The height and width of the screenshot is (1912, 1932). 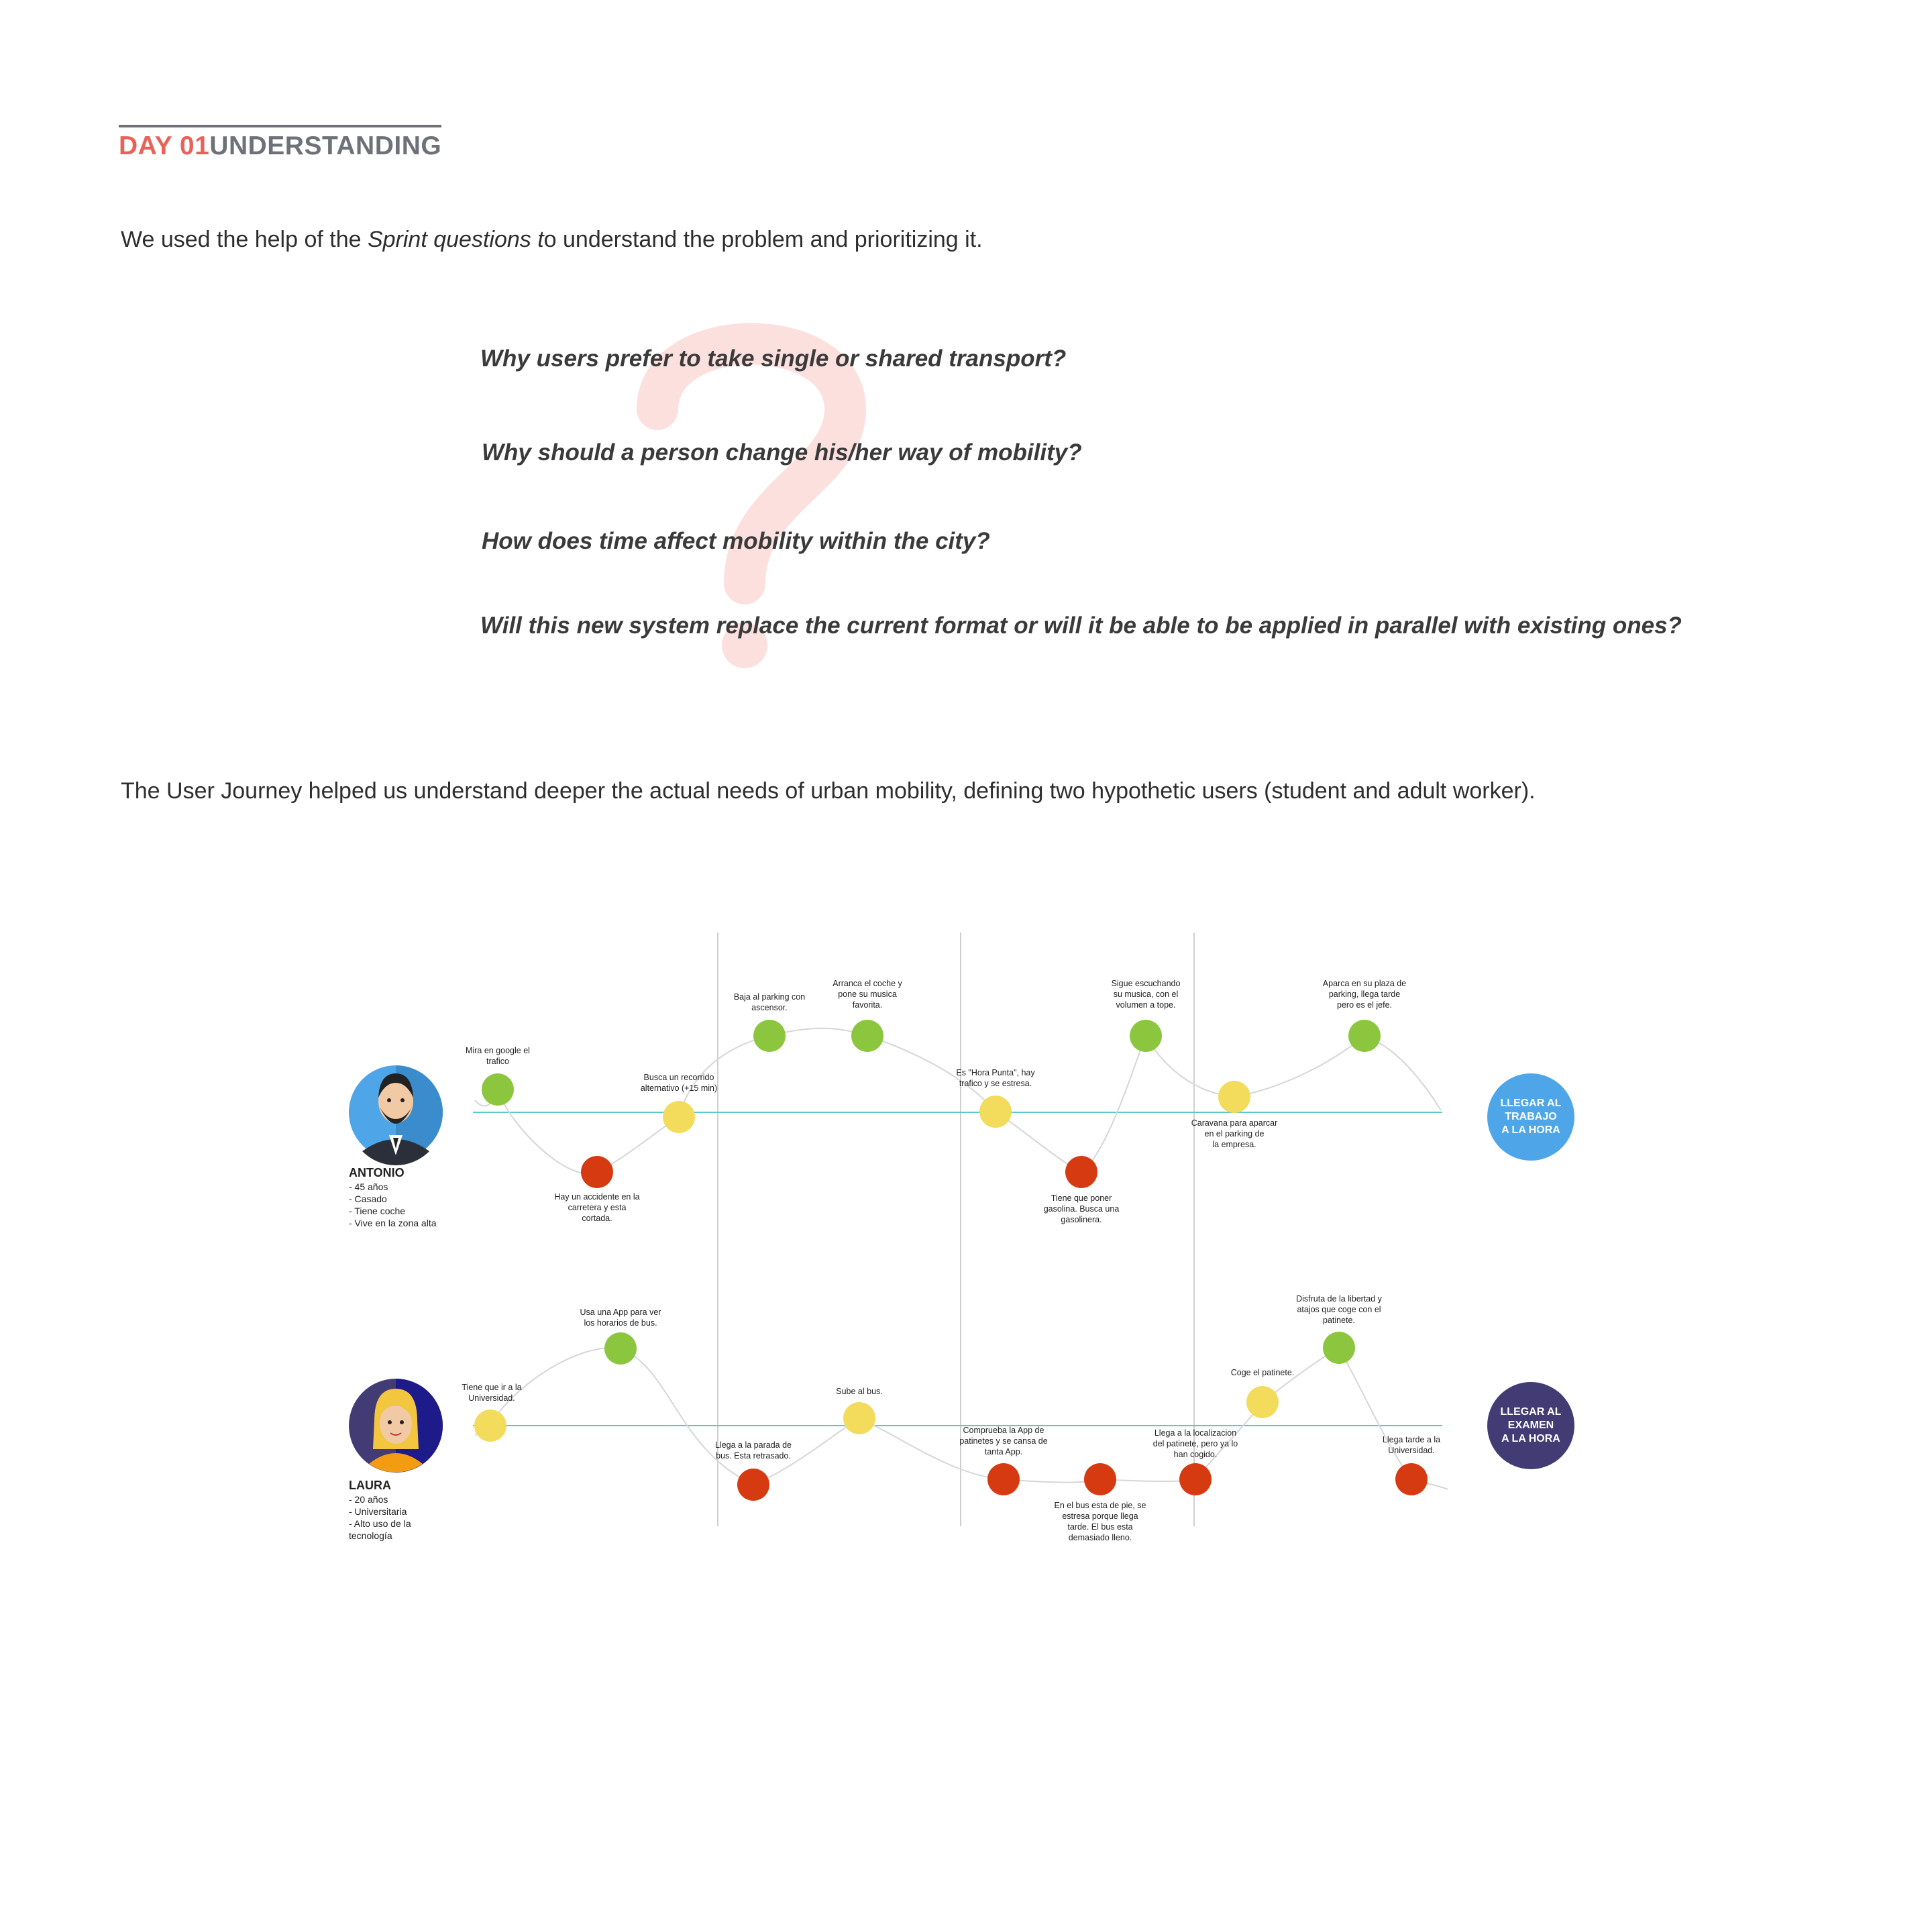 What do you see at coordinates (1146, 984) in the screenshot?
I see `journey-step-label: Sigue escuchando` at bounding box center [1146, 984].